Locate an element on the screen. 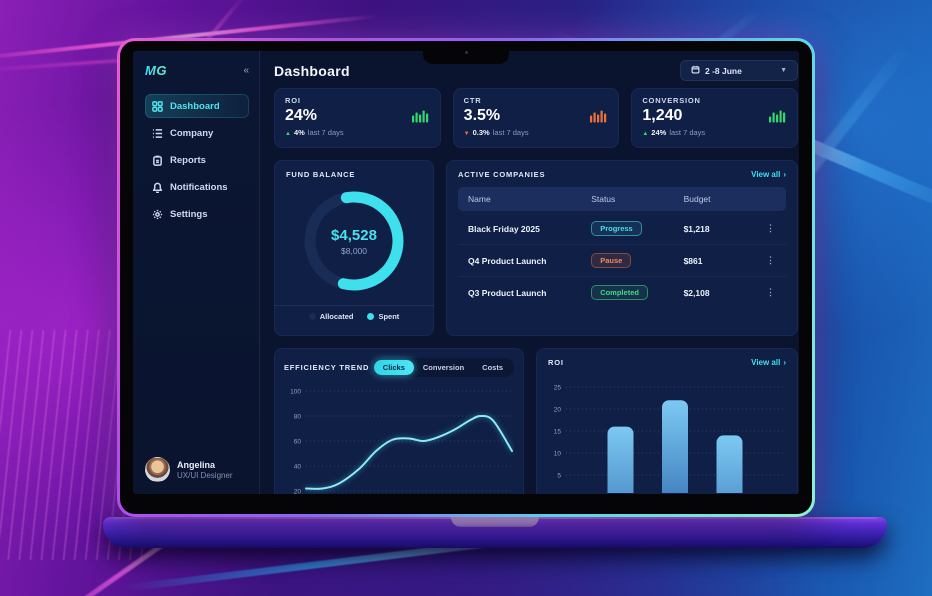  clipboard-icon is located at coordinates (157, 160).